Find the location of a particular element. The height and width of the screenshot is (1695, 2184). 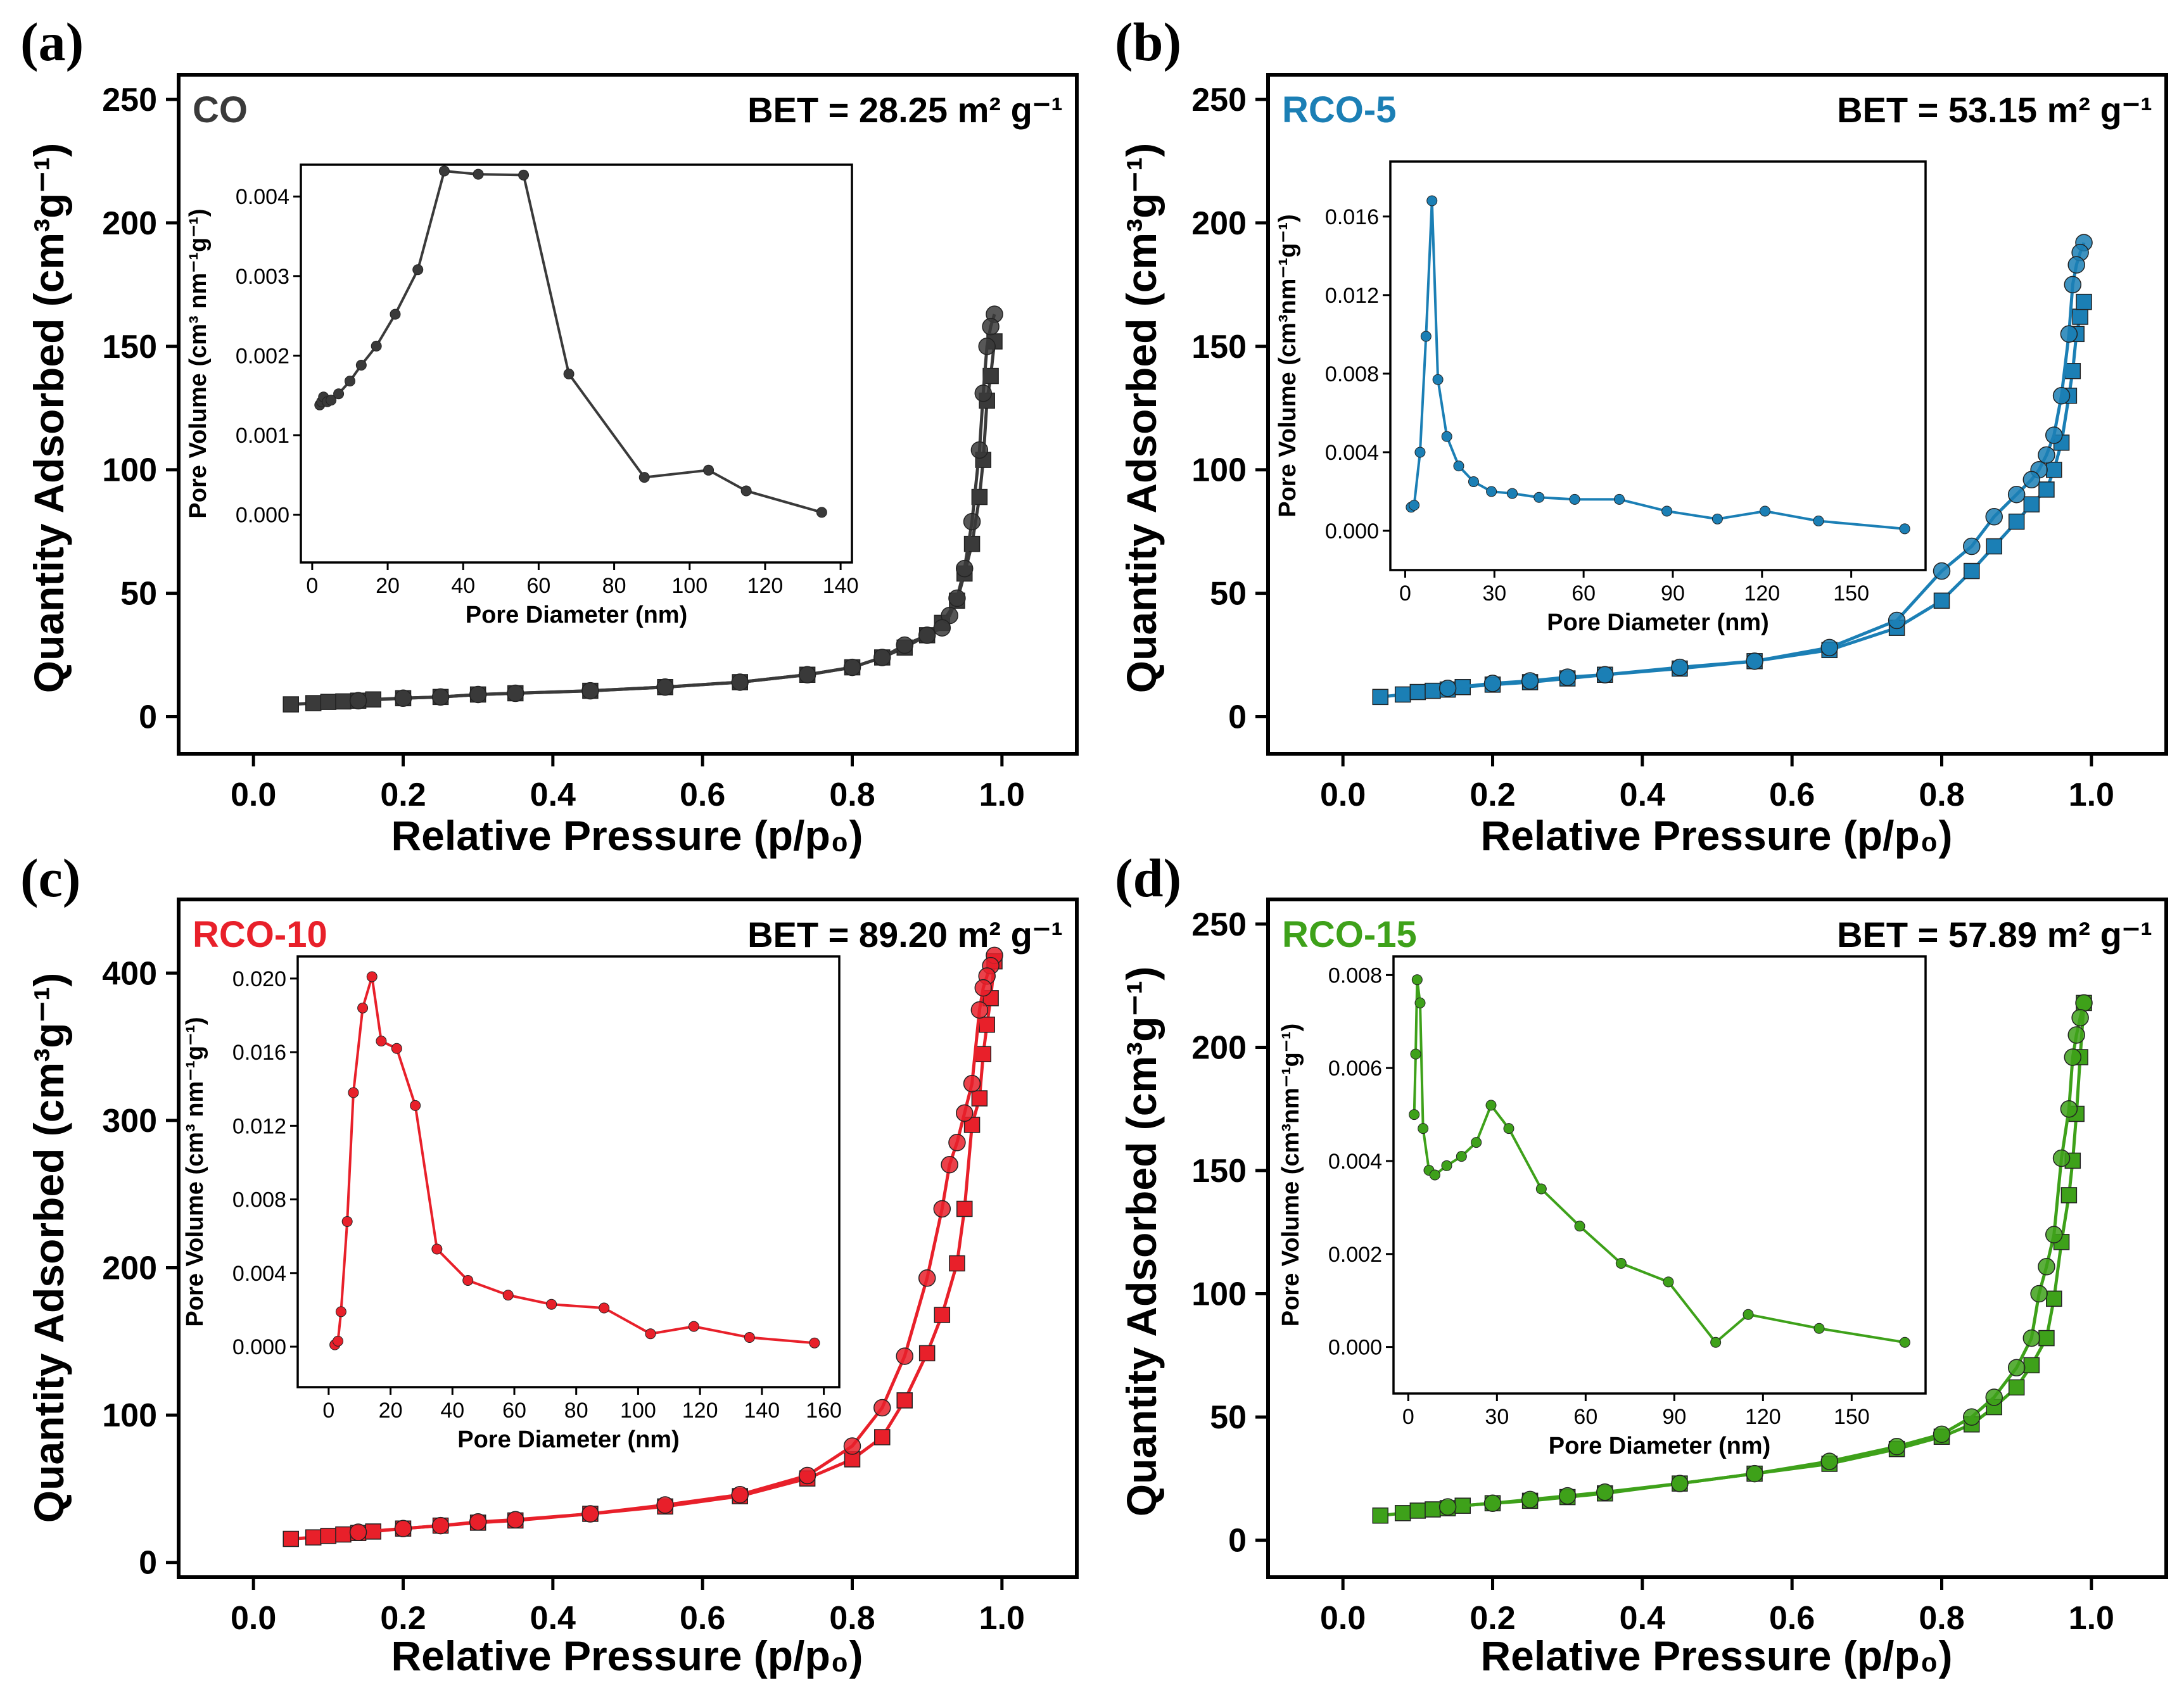

x-tick-label: 1.0 is located at coordinates (2091, 1618).